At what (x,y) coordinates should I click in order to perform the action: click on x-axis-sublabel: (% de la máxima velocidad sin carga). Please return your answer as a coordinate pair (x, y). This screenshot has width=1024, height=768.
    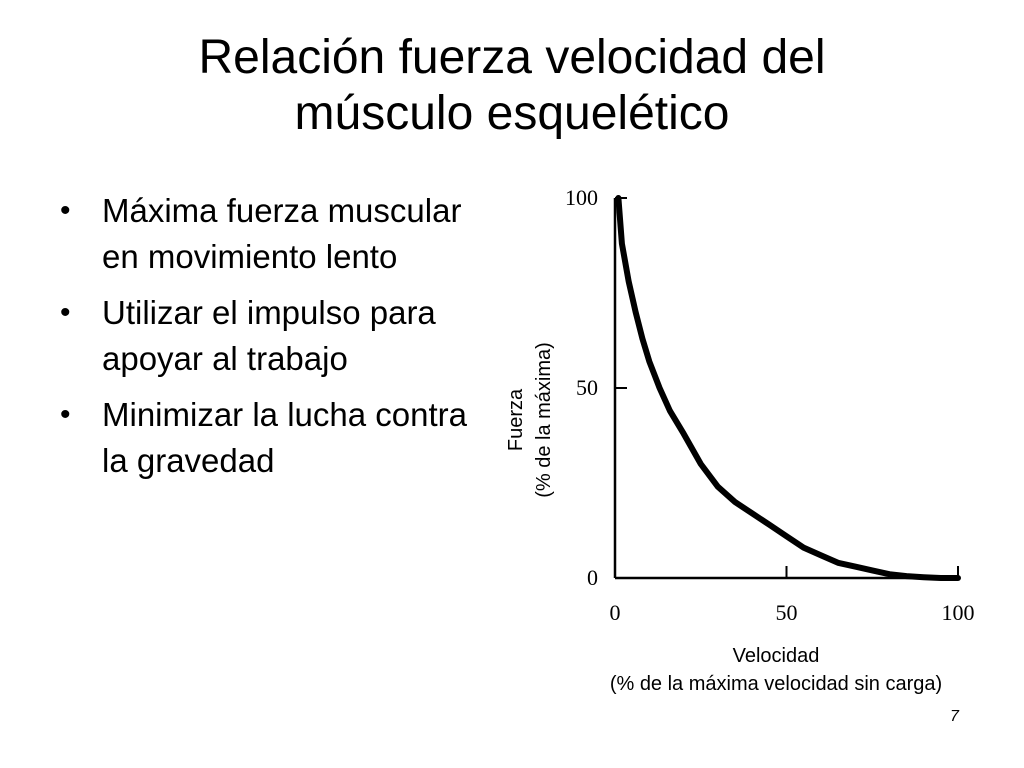
    Looking at the image, I should click on (776, 684).